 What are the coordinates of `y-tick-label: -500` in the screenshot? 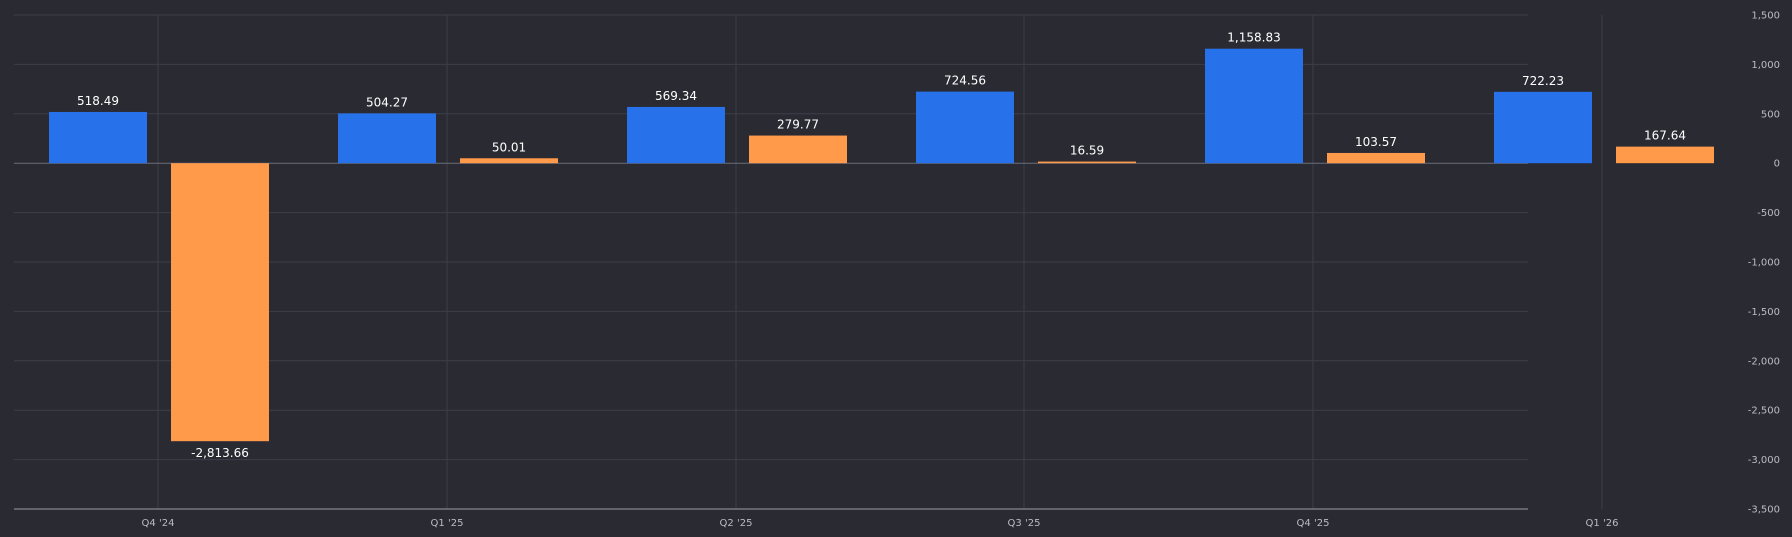 It's located at (1768, 213).